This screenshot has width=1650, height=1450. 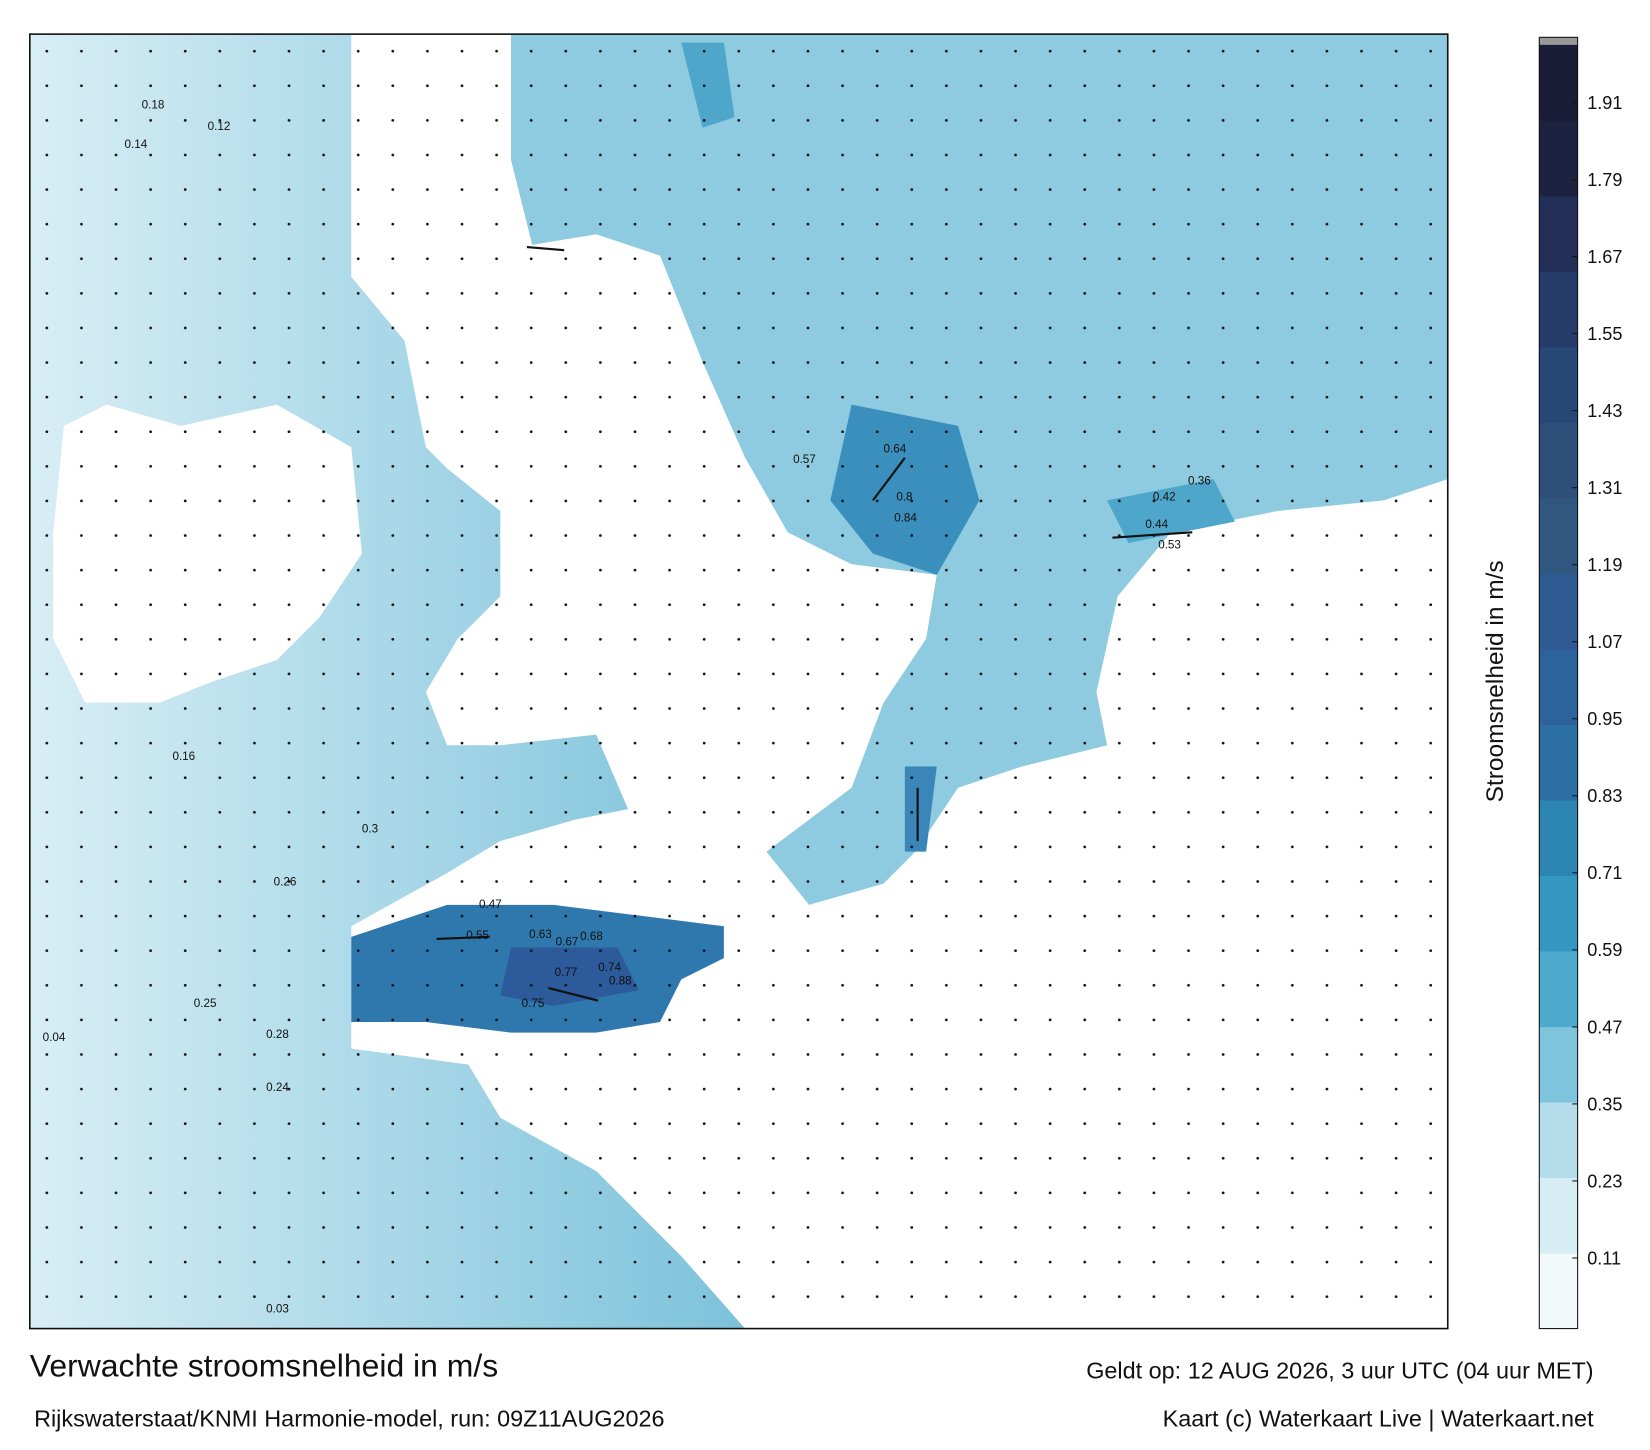 What do you see at coordinates (219, 126) in the screenshot?
I see `speed-label: 0.12` at bounding box center [219, 126].